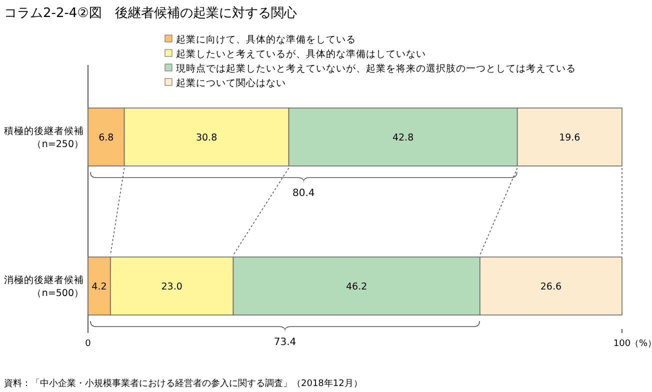  What do you see at coordinates (44, 286) in the screenshot?
I see `y-tick-label: 消極的後継者候補（n=500）` at bounding box center [44, 286].